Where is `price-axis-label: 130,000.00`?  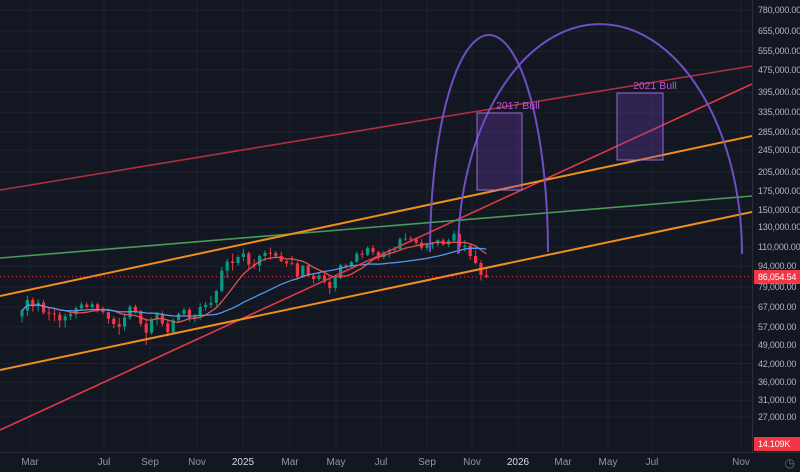
price-axis-label: 130,000.00 is located at coordinates (779, 226).